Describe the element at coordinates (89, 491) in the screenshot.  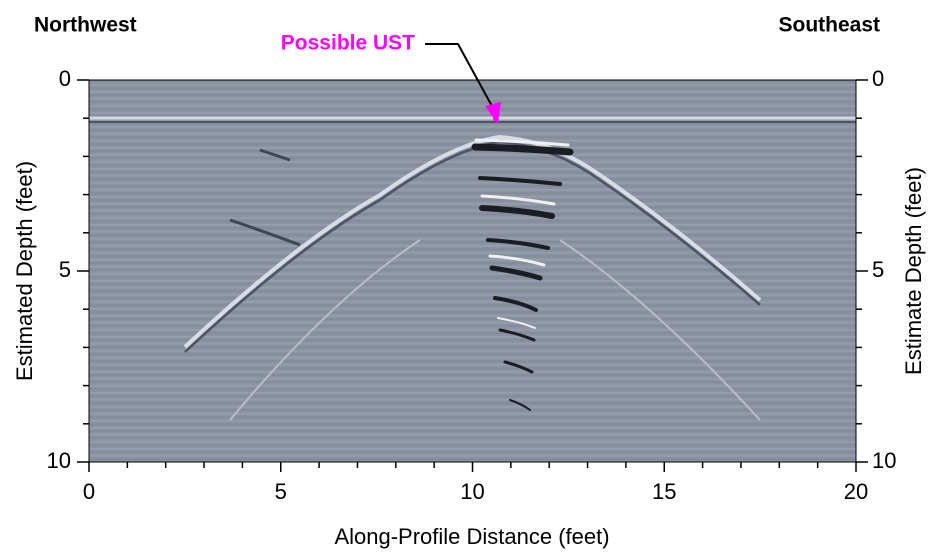
I see `x-tick-label: 0` at that location.